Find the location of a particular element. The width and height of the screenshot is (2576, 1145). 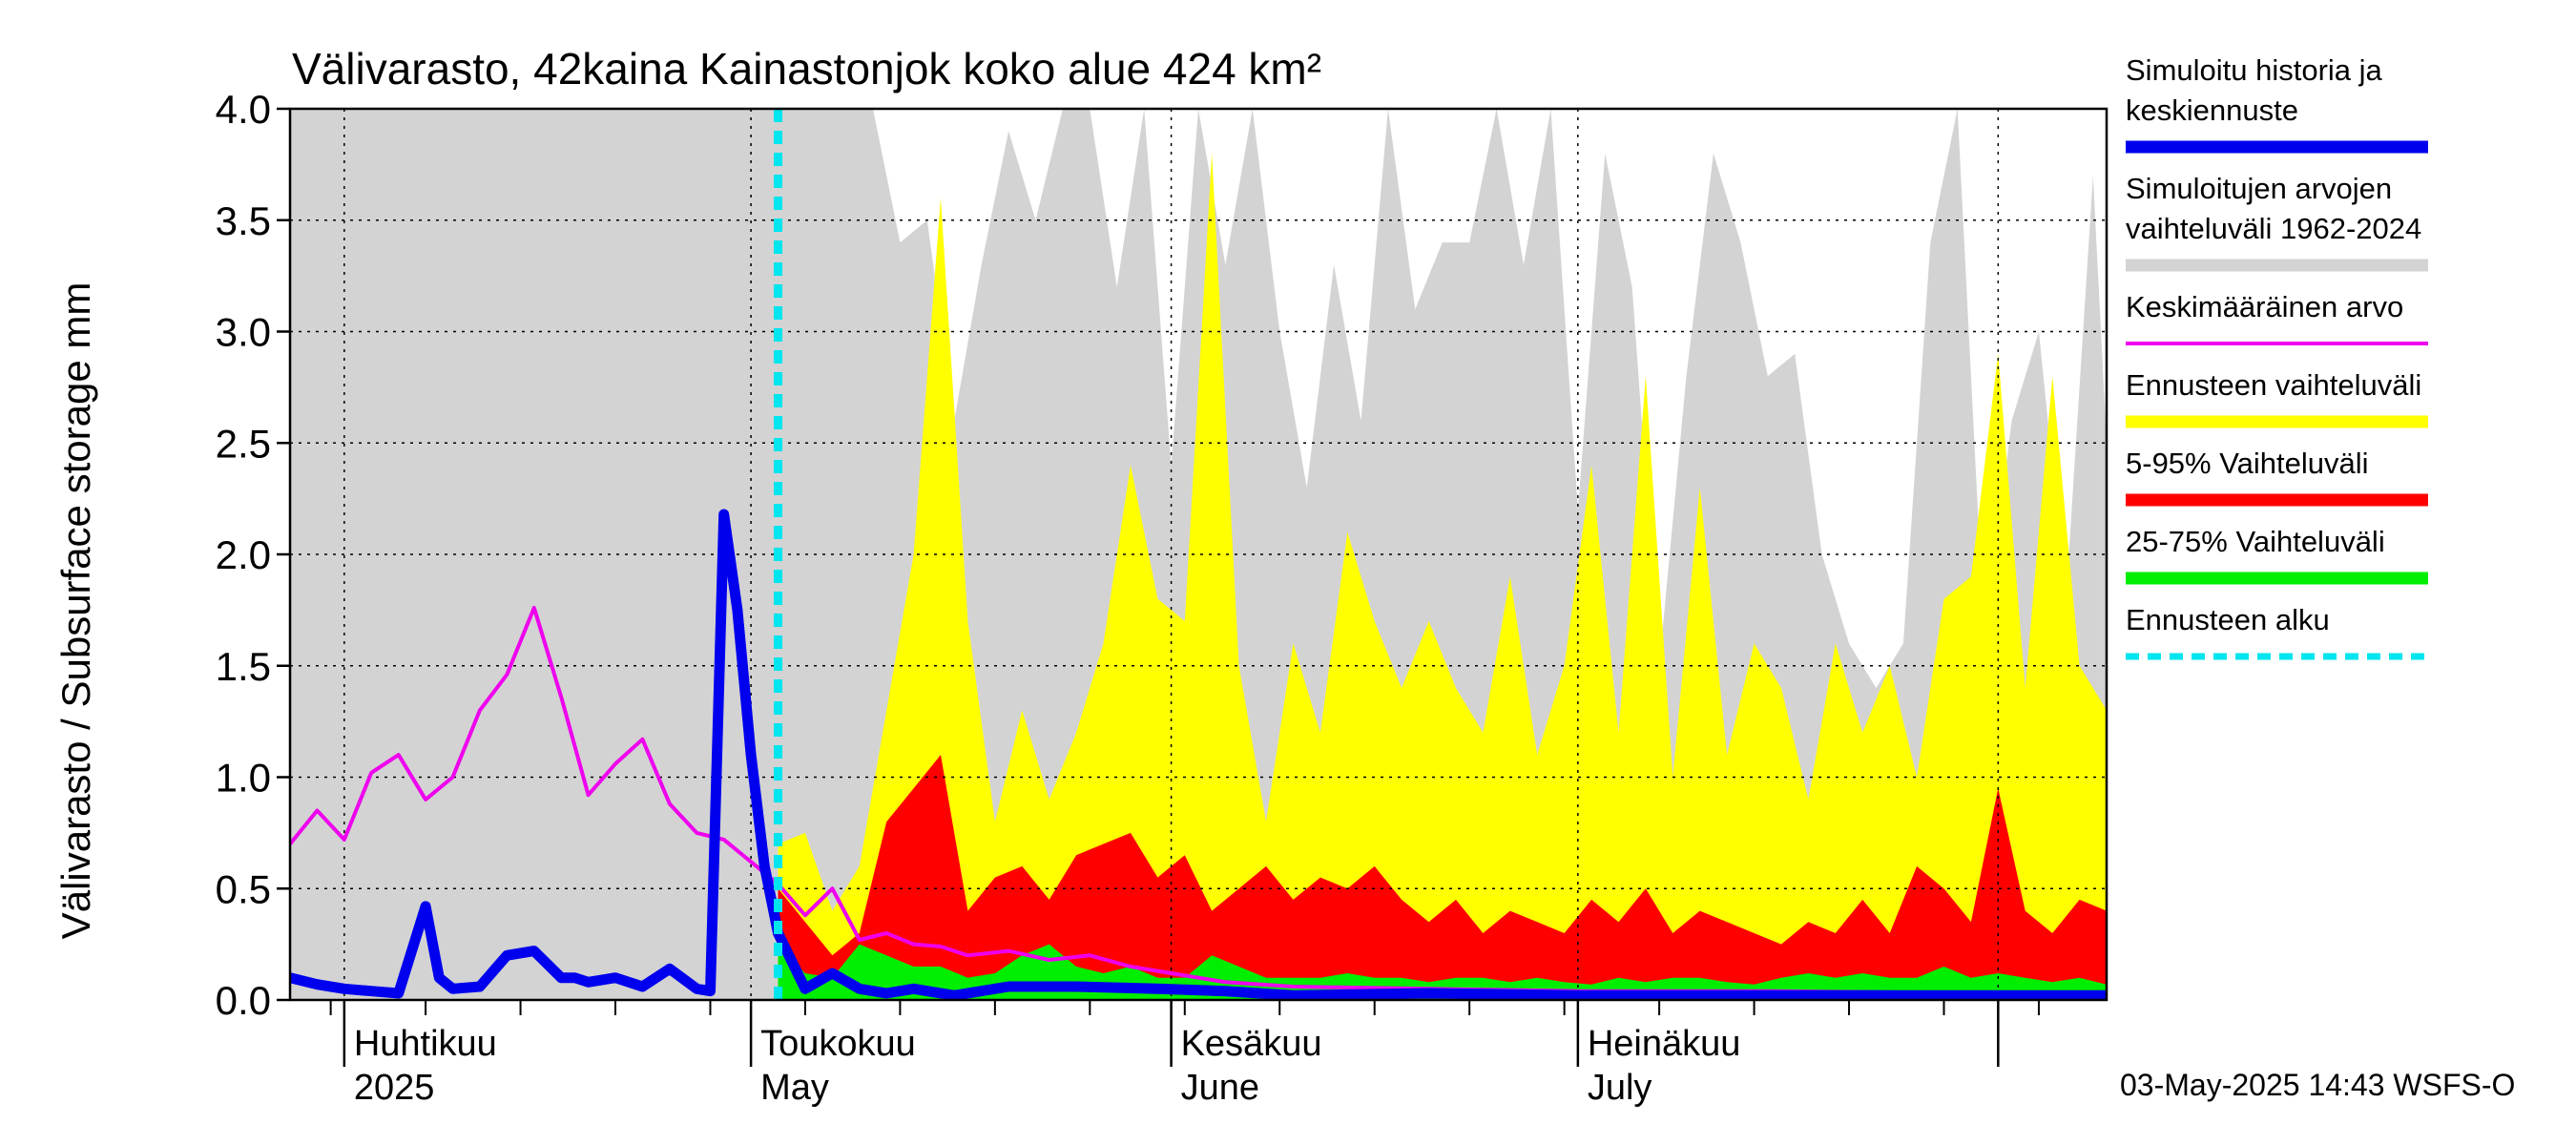

x-month-sublabel: 2025 is located at coordinates (394, 1088).